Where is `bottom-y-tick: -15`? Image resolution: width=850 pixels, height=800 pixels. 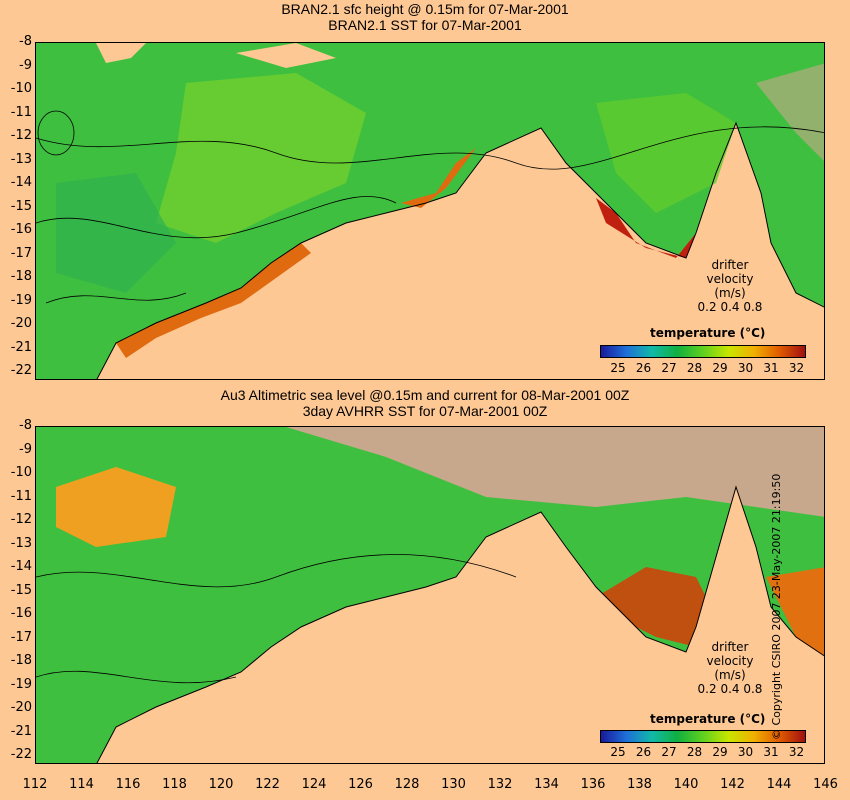 bottom-y-tick: -15 is located at coordinates (21, 590).